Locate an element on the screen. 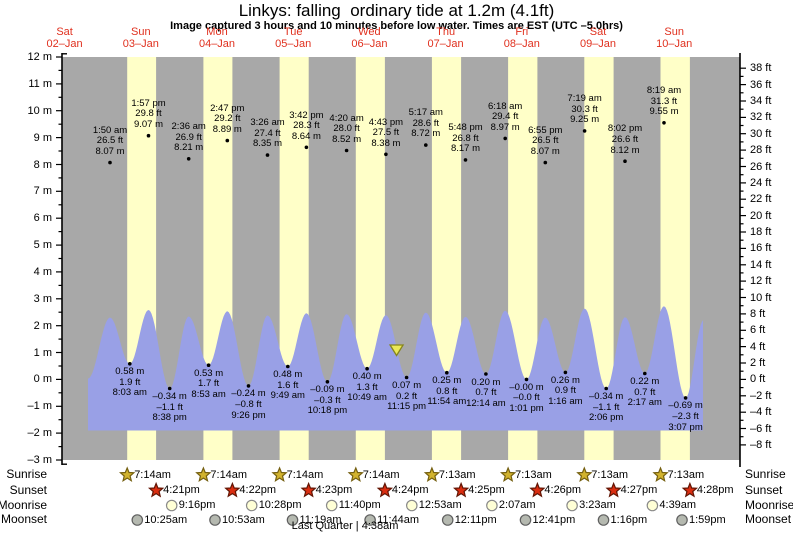  right-axis-label: 26 ft is located at coordinates (761, 166).